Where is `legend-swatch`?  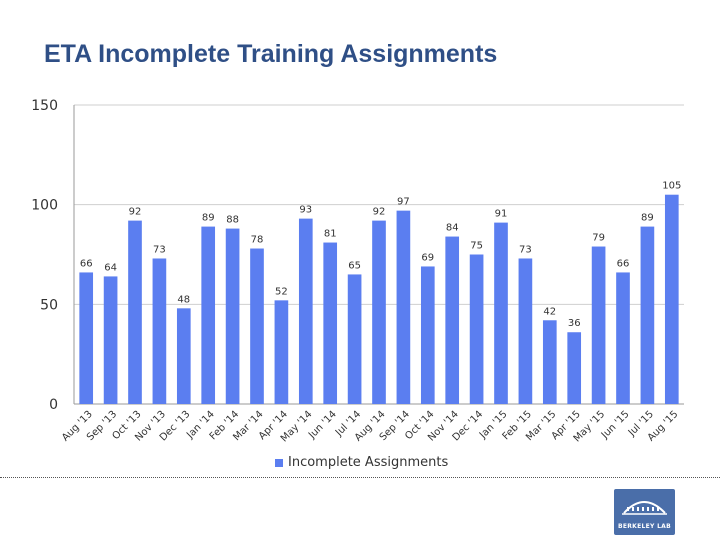 legend-swatch is located at coordinates (279, 462).